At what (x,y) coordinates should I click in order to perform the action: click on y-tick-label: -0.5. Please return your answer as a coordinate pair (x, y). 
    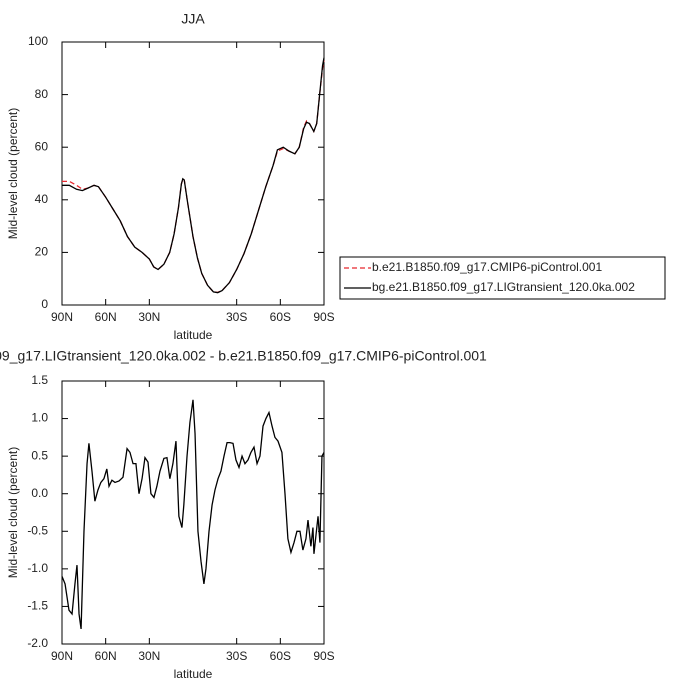
    Looking at the image, I should click on (37, 530).